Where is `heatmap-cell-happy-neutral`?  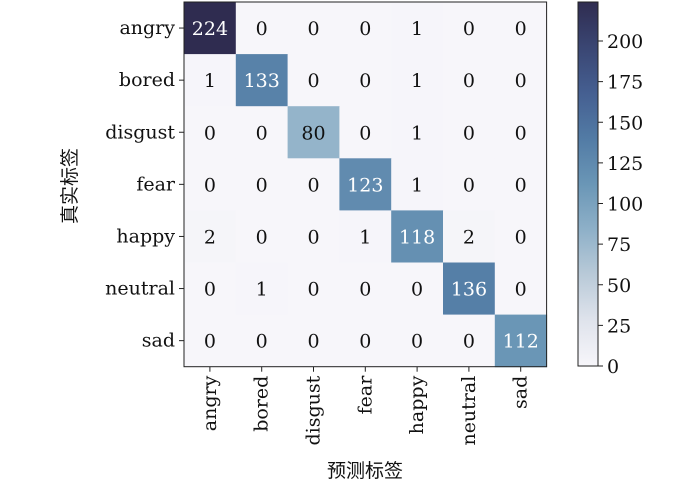
heatmap-cell-happy-neutral is located at coordinates (469, 236).